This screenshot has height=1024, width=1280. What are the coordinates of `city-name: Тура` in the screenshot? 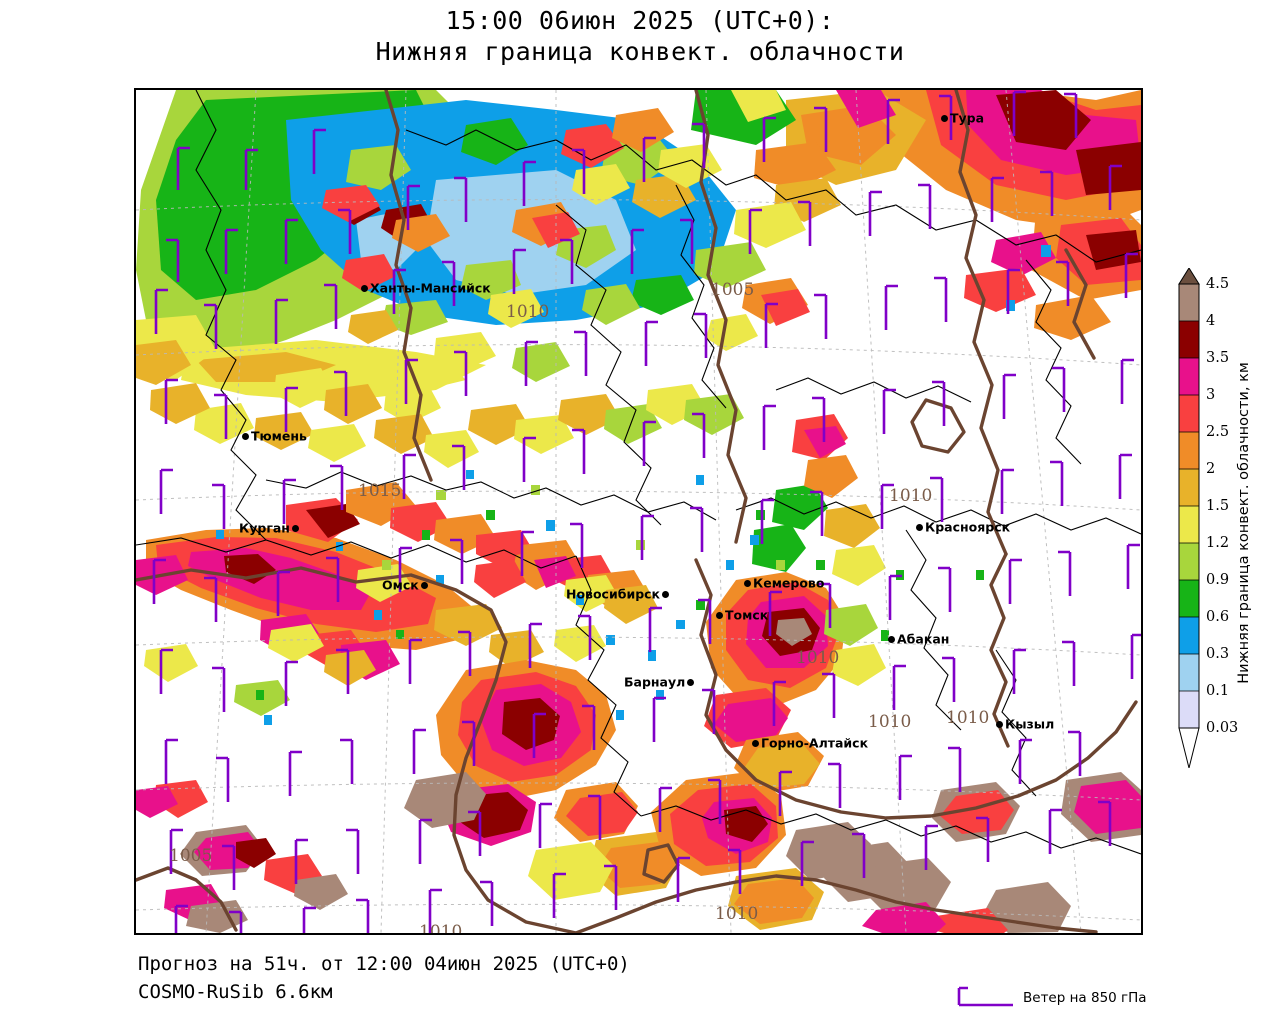 It's located at (967, 118).